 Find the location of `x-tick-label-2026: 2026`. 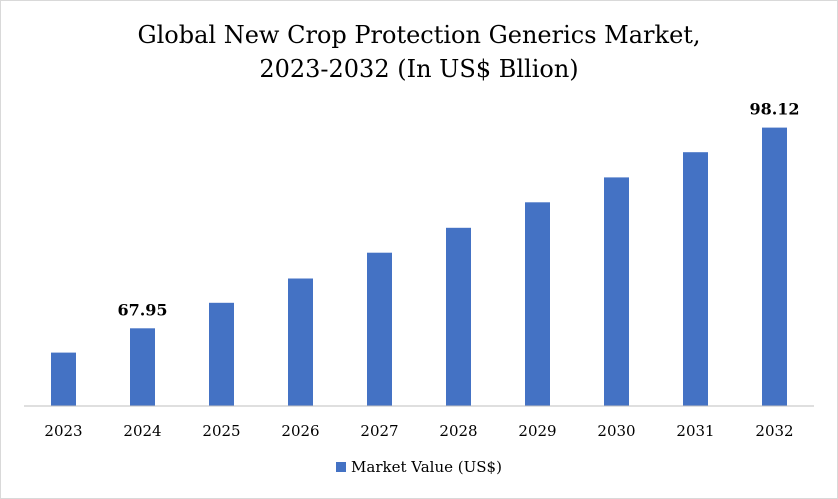

x-tick-label-2026: 2026 is located at coordinates (300, 431).